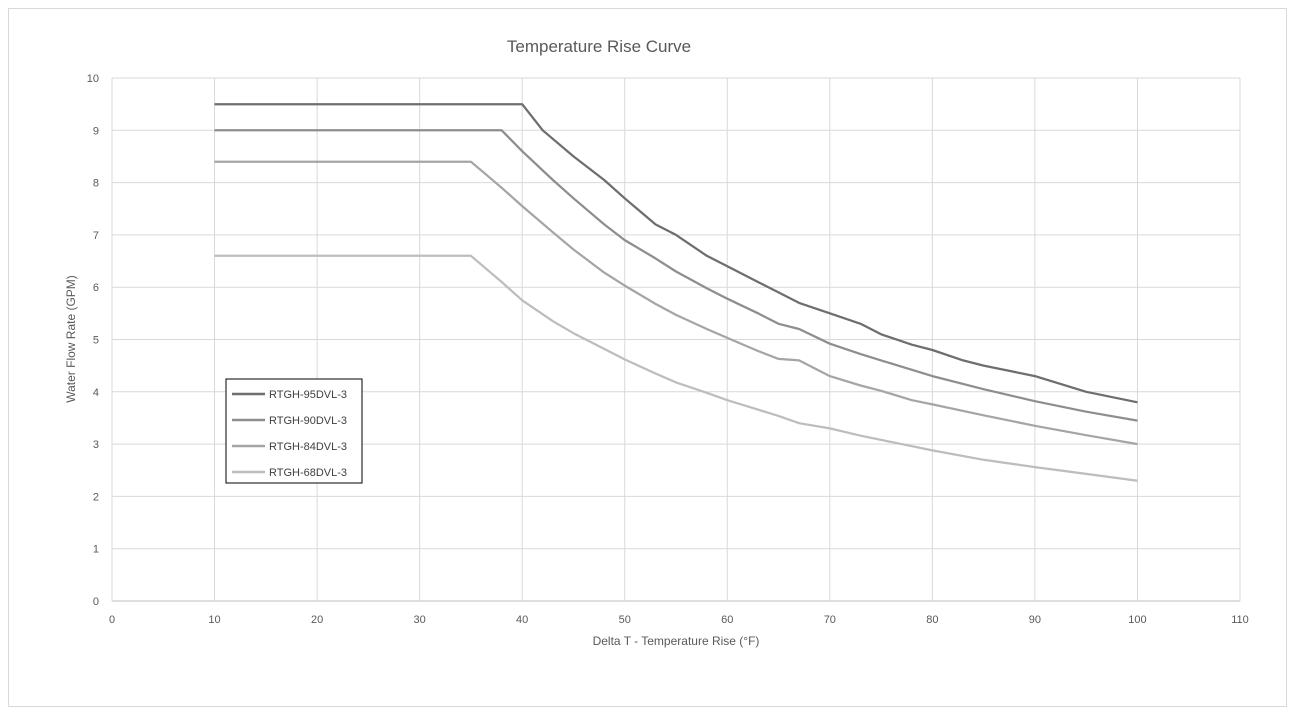  What do you see at coordinates (96, 497) in the screenshot?
I see `y-tick-label: 2` at bounding box center [96, 497].